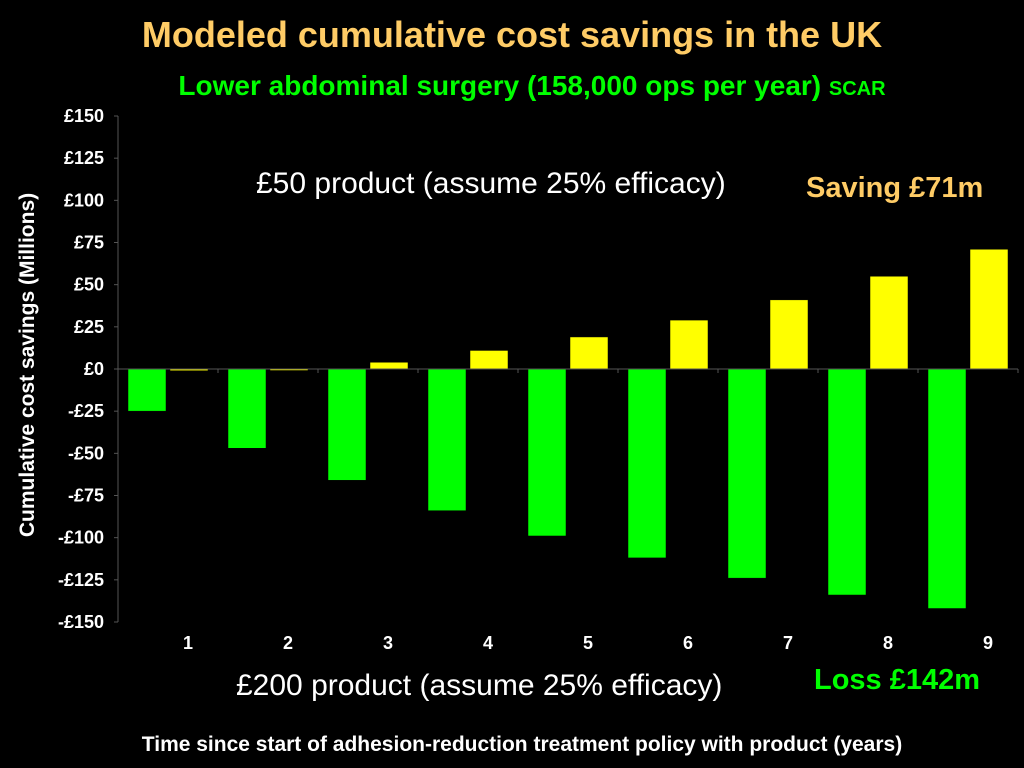 This screenshot has height=768, width=1024. What do you see at coordinates (491, 183) in the screenshot?
I see `top-product-annotation: £50 product (assume 25% efficacy)` at bounding box center [491, 183].